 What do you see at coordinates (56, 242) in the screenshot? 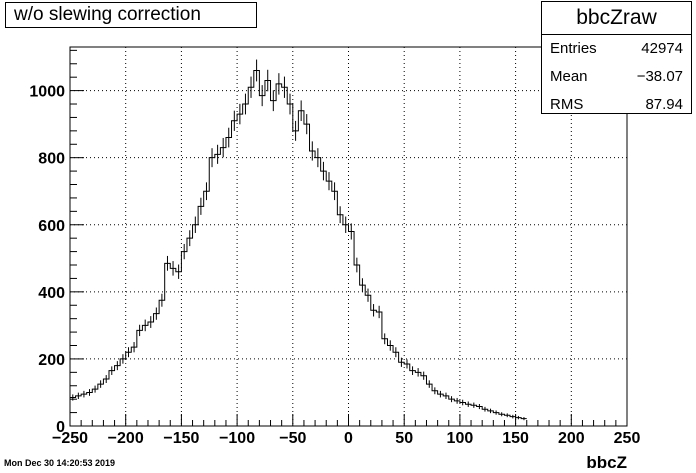
I see `y-axis: 0 200 400 600 800 1000` at bounding box center [56, 242].